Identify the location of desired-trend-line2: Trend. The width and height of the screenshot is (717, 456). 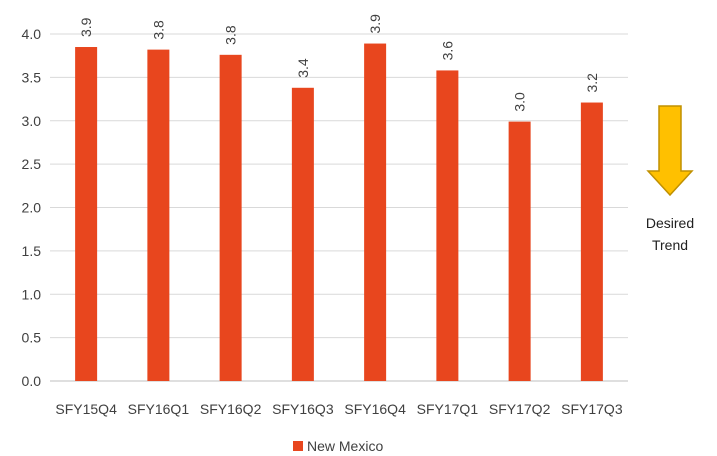
(670, 245).